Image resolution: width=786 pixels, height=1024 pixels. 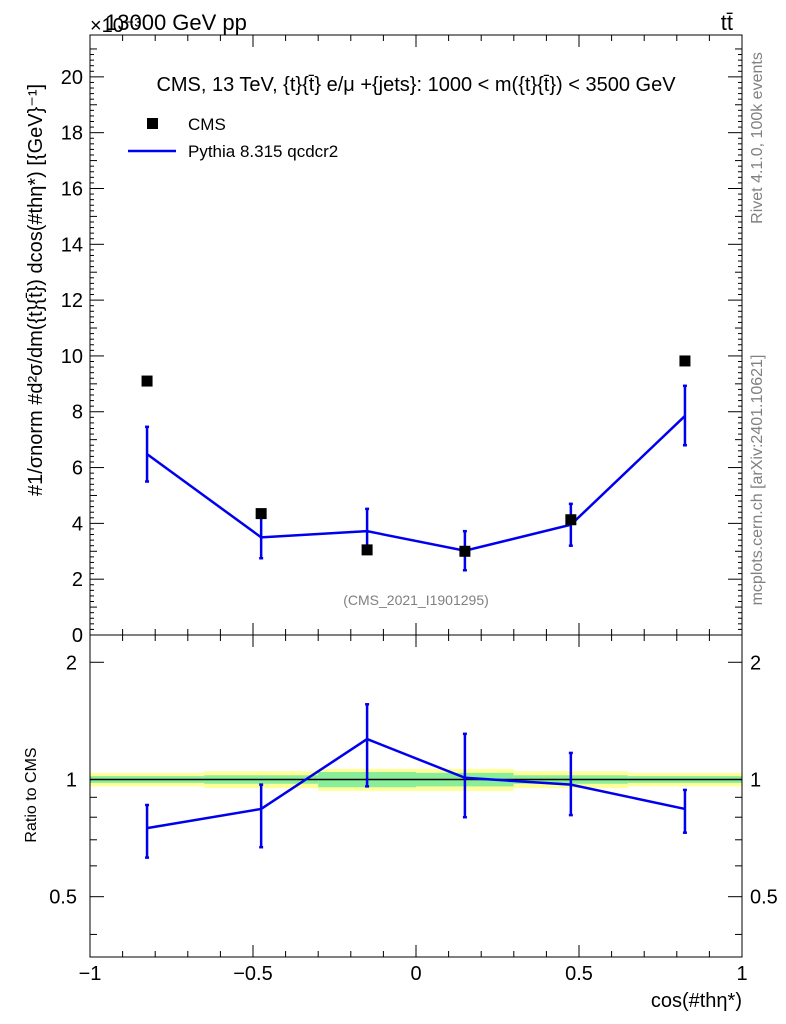 What do you see at coordinates (416, 783) in the screenshot?
I see `ratio-mc-line` at bounding box center [416, 783].